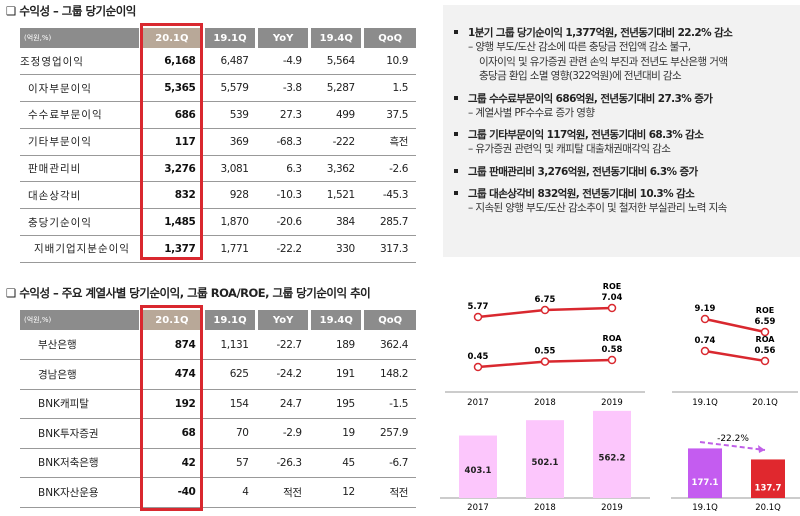  I want to click on table-row: BNK저축은행 42 57 -26.3 45 -6.7, so click(218, 463).